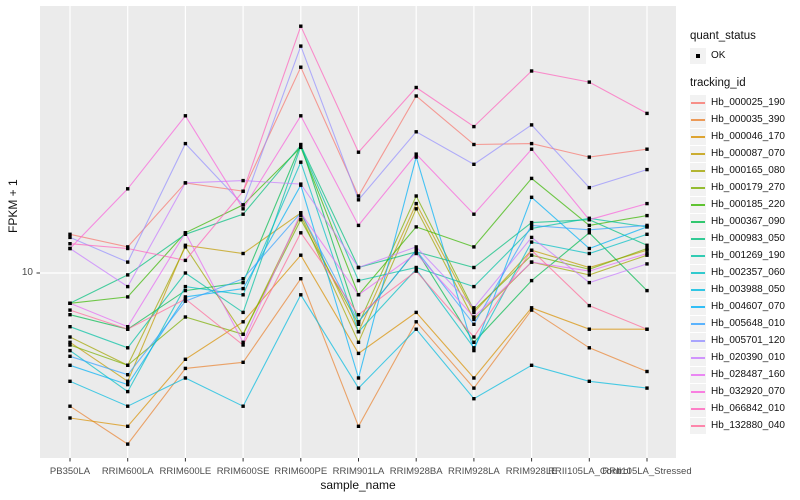 This screenshot has height=500, width=800. Describe the element at coordinates (748, 340) in the screenshot. I see `legend-item-label: Hb_005701_120` at that location.